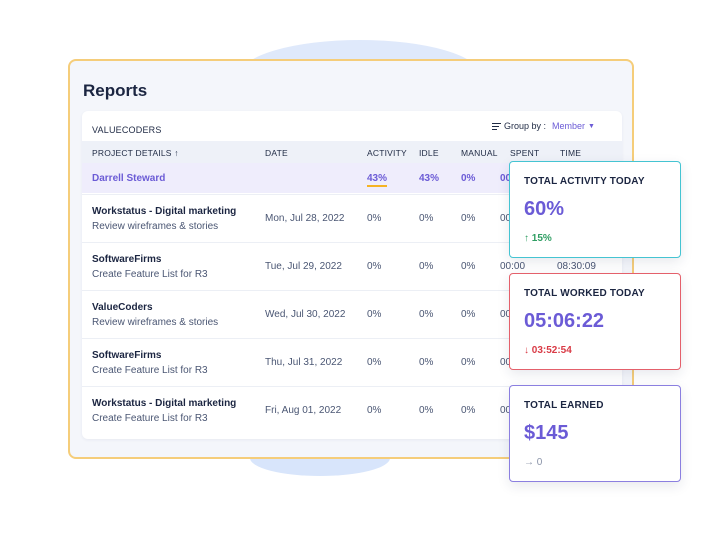 This screenshot has width=709, height=560. What do you see at coordinates (127, 130) in the screenshot?
I see `organization-label: VALUECODERS` at bounding box center [127, 130].